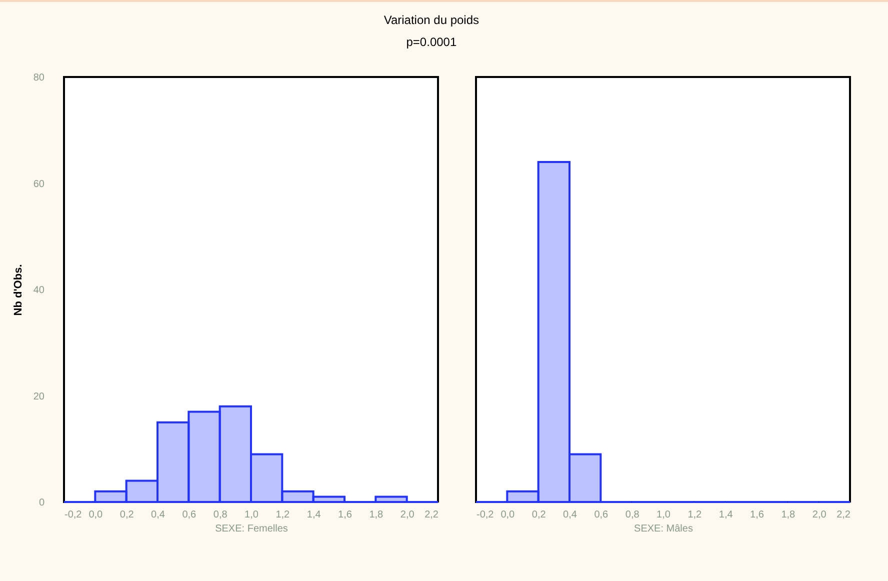 Image resolution: width=888 pixels, height=581 pixels. I want to click on y-tick-label: 40, so click(39, 290).